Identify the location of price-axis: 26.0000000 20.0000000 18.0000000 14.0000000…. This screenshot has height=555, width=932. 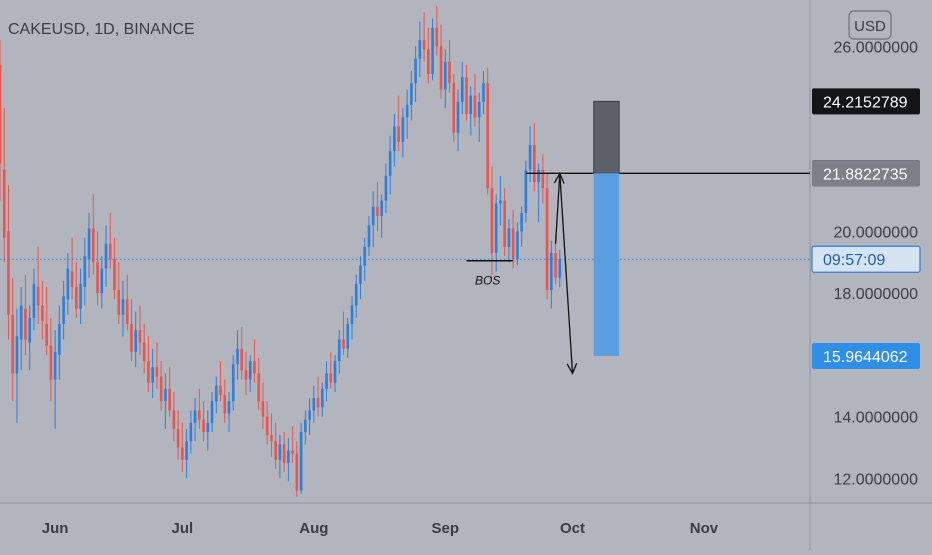
(866, 263).